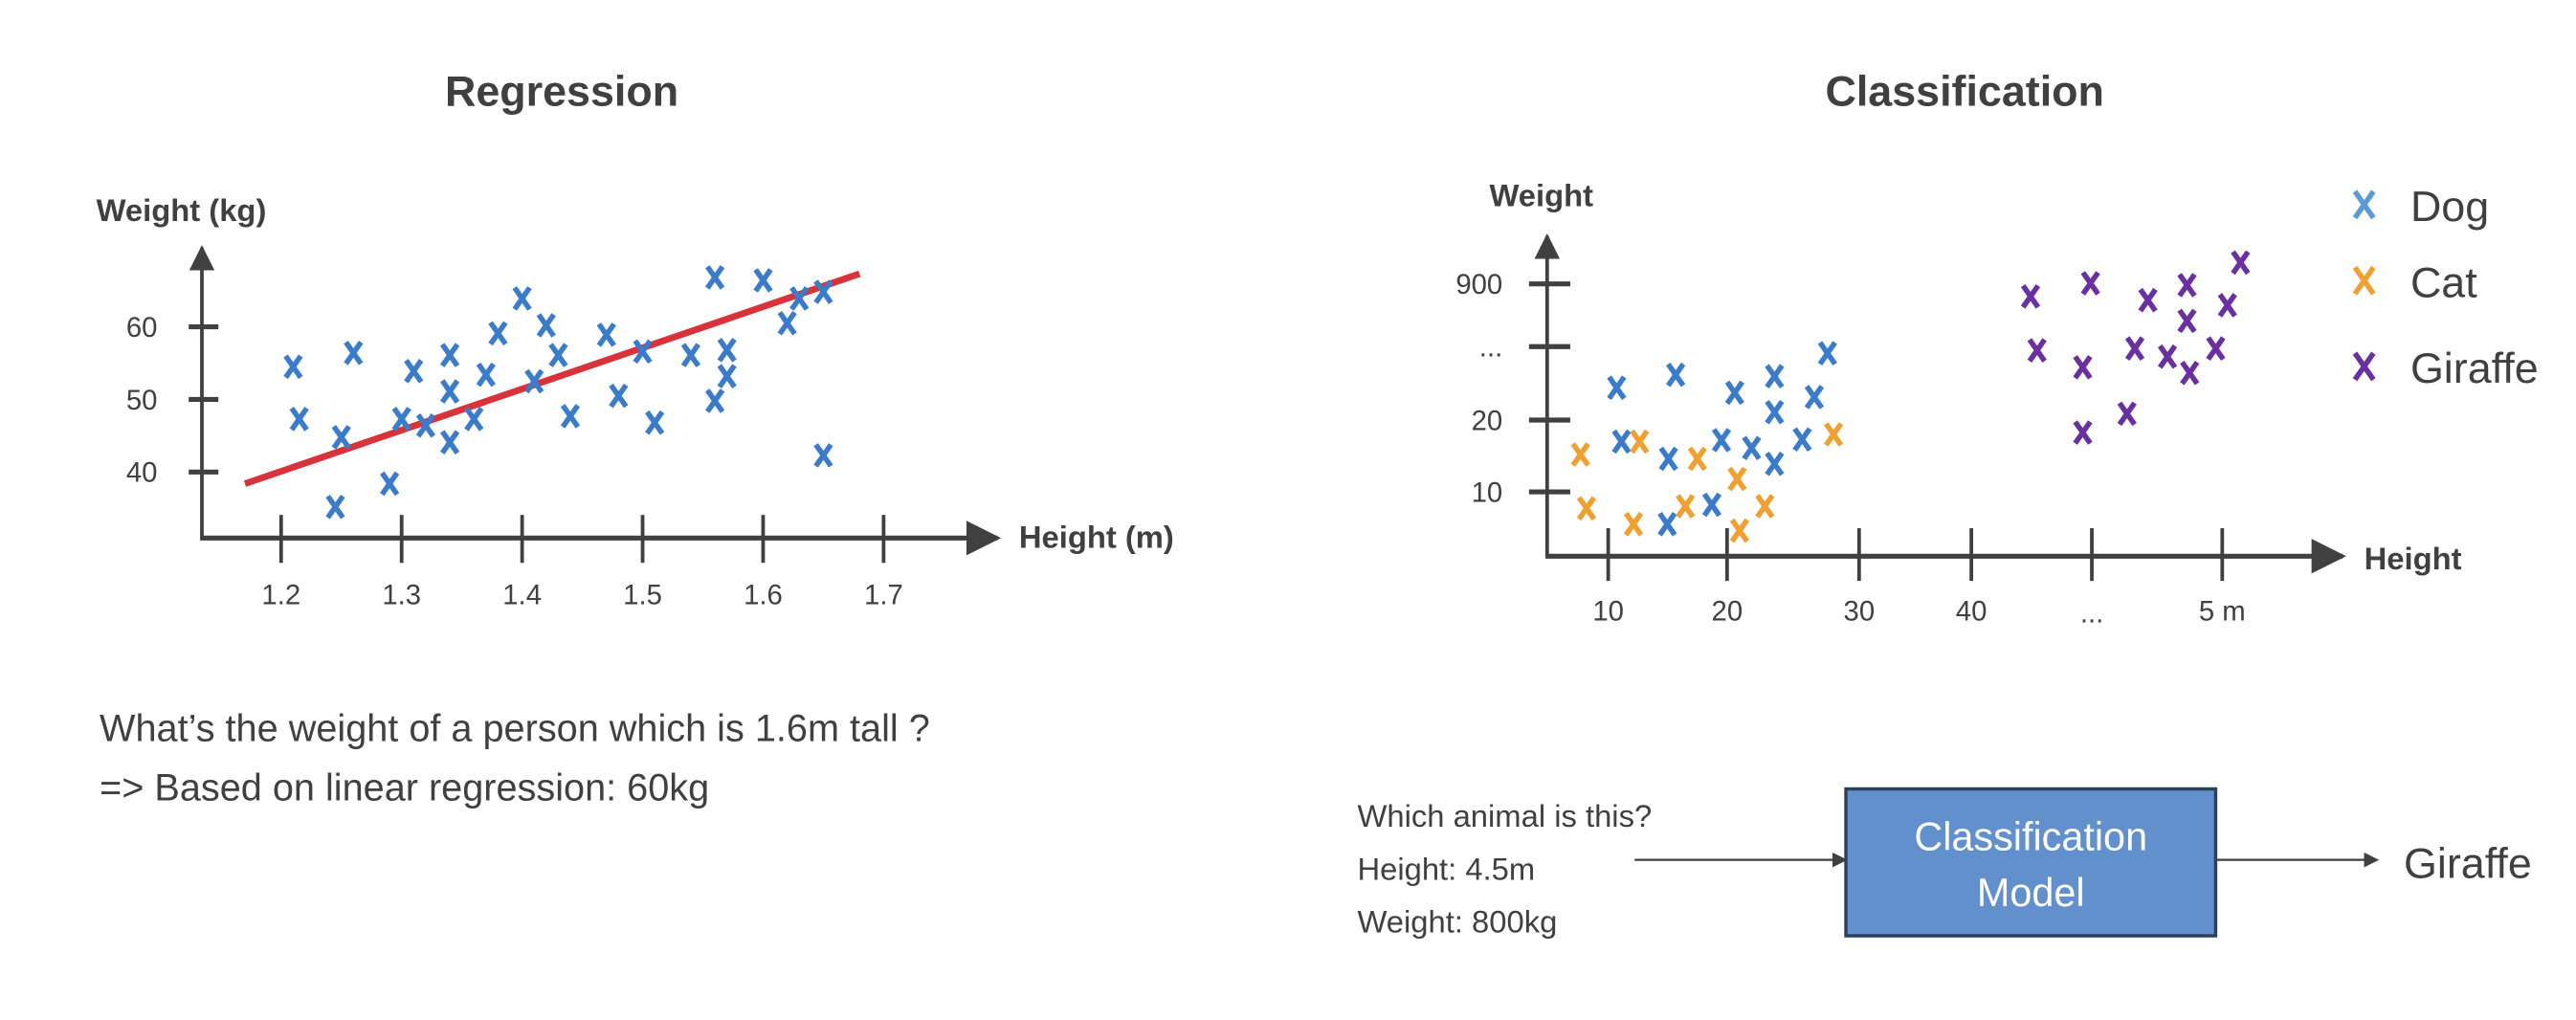 This screenshot has height=1020, width=2576. I want to click on legend-label-giraffe: Giraffe, so click(2474, 368).